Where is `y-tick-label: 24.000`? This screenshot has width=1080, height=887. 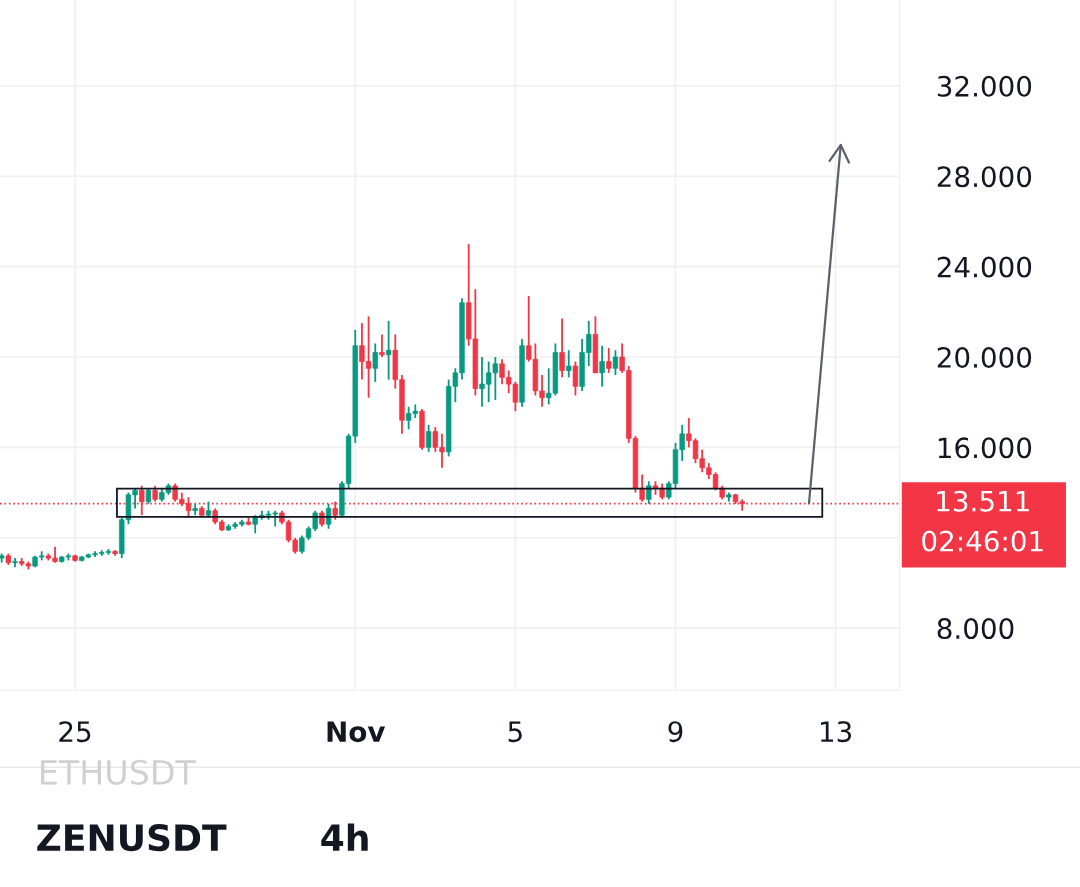
y-tick-label: 24.000 is located at coordinates (984, 267).